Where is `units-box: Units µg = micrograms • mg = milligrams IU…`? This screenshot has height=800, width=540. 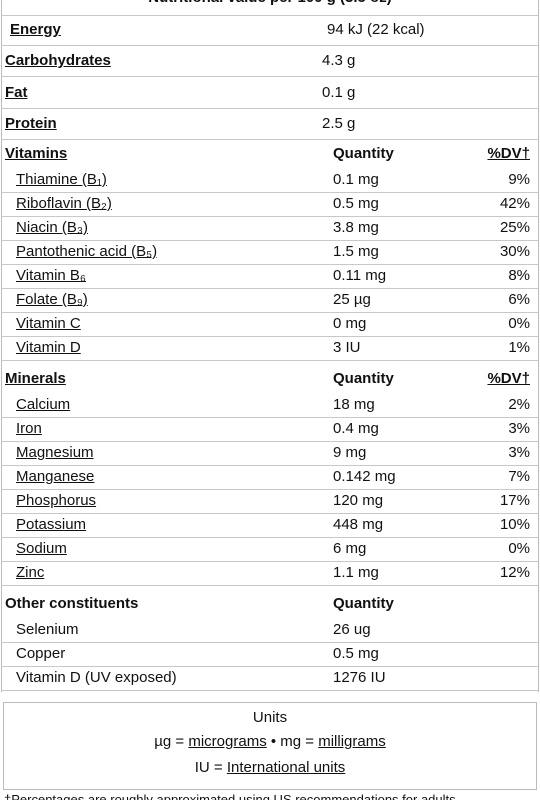 units-box: Units µg = micrograms • mg = milligrams IU… is located at coordinates (270, 746).